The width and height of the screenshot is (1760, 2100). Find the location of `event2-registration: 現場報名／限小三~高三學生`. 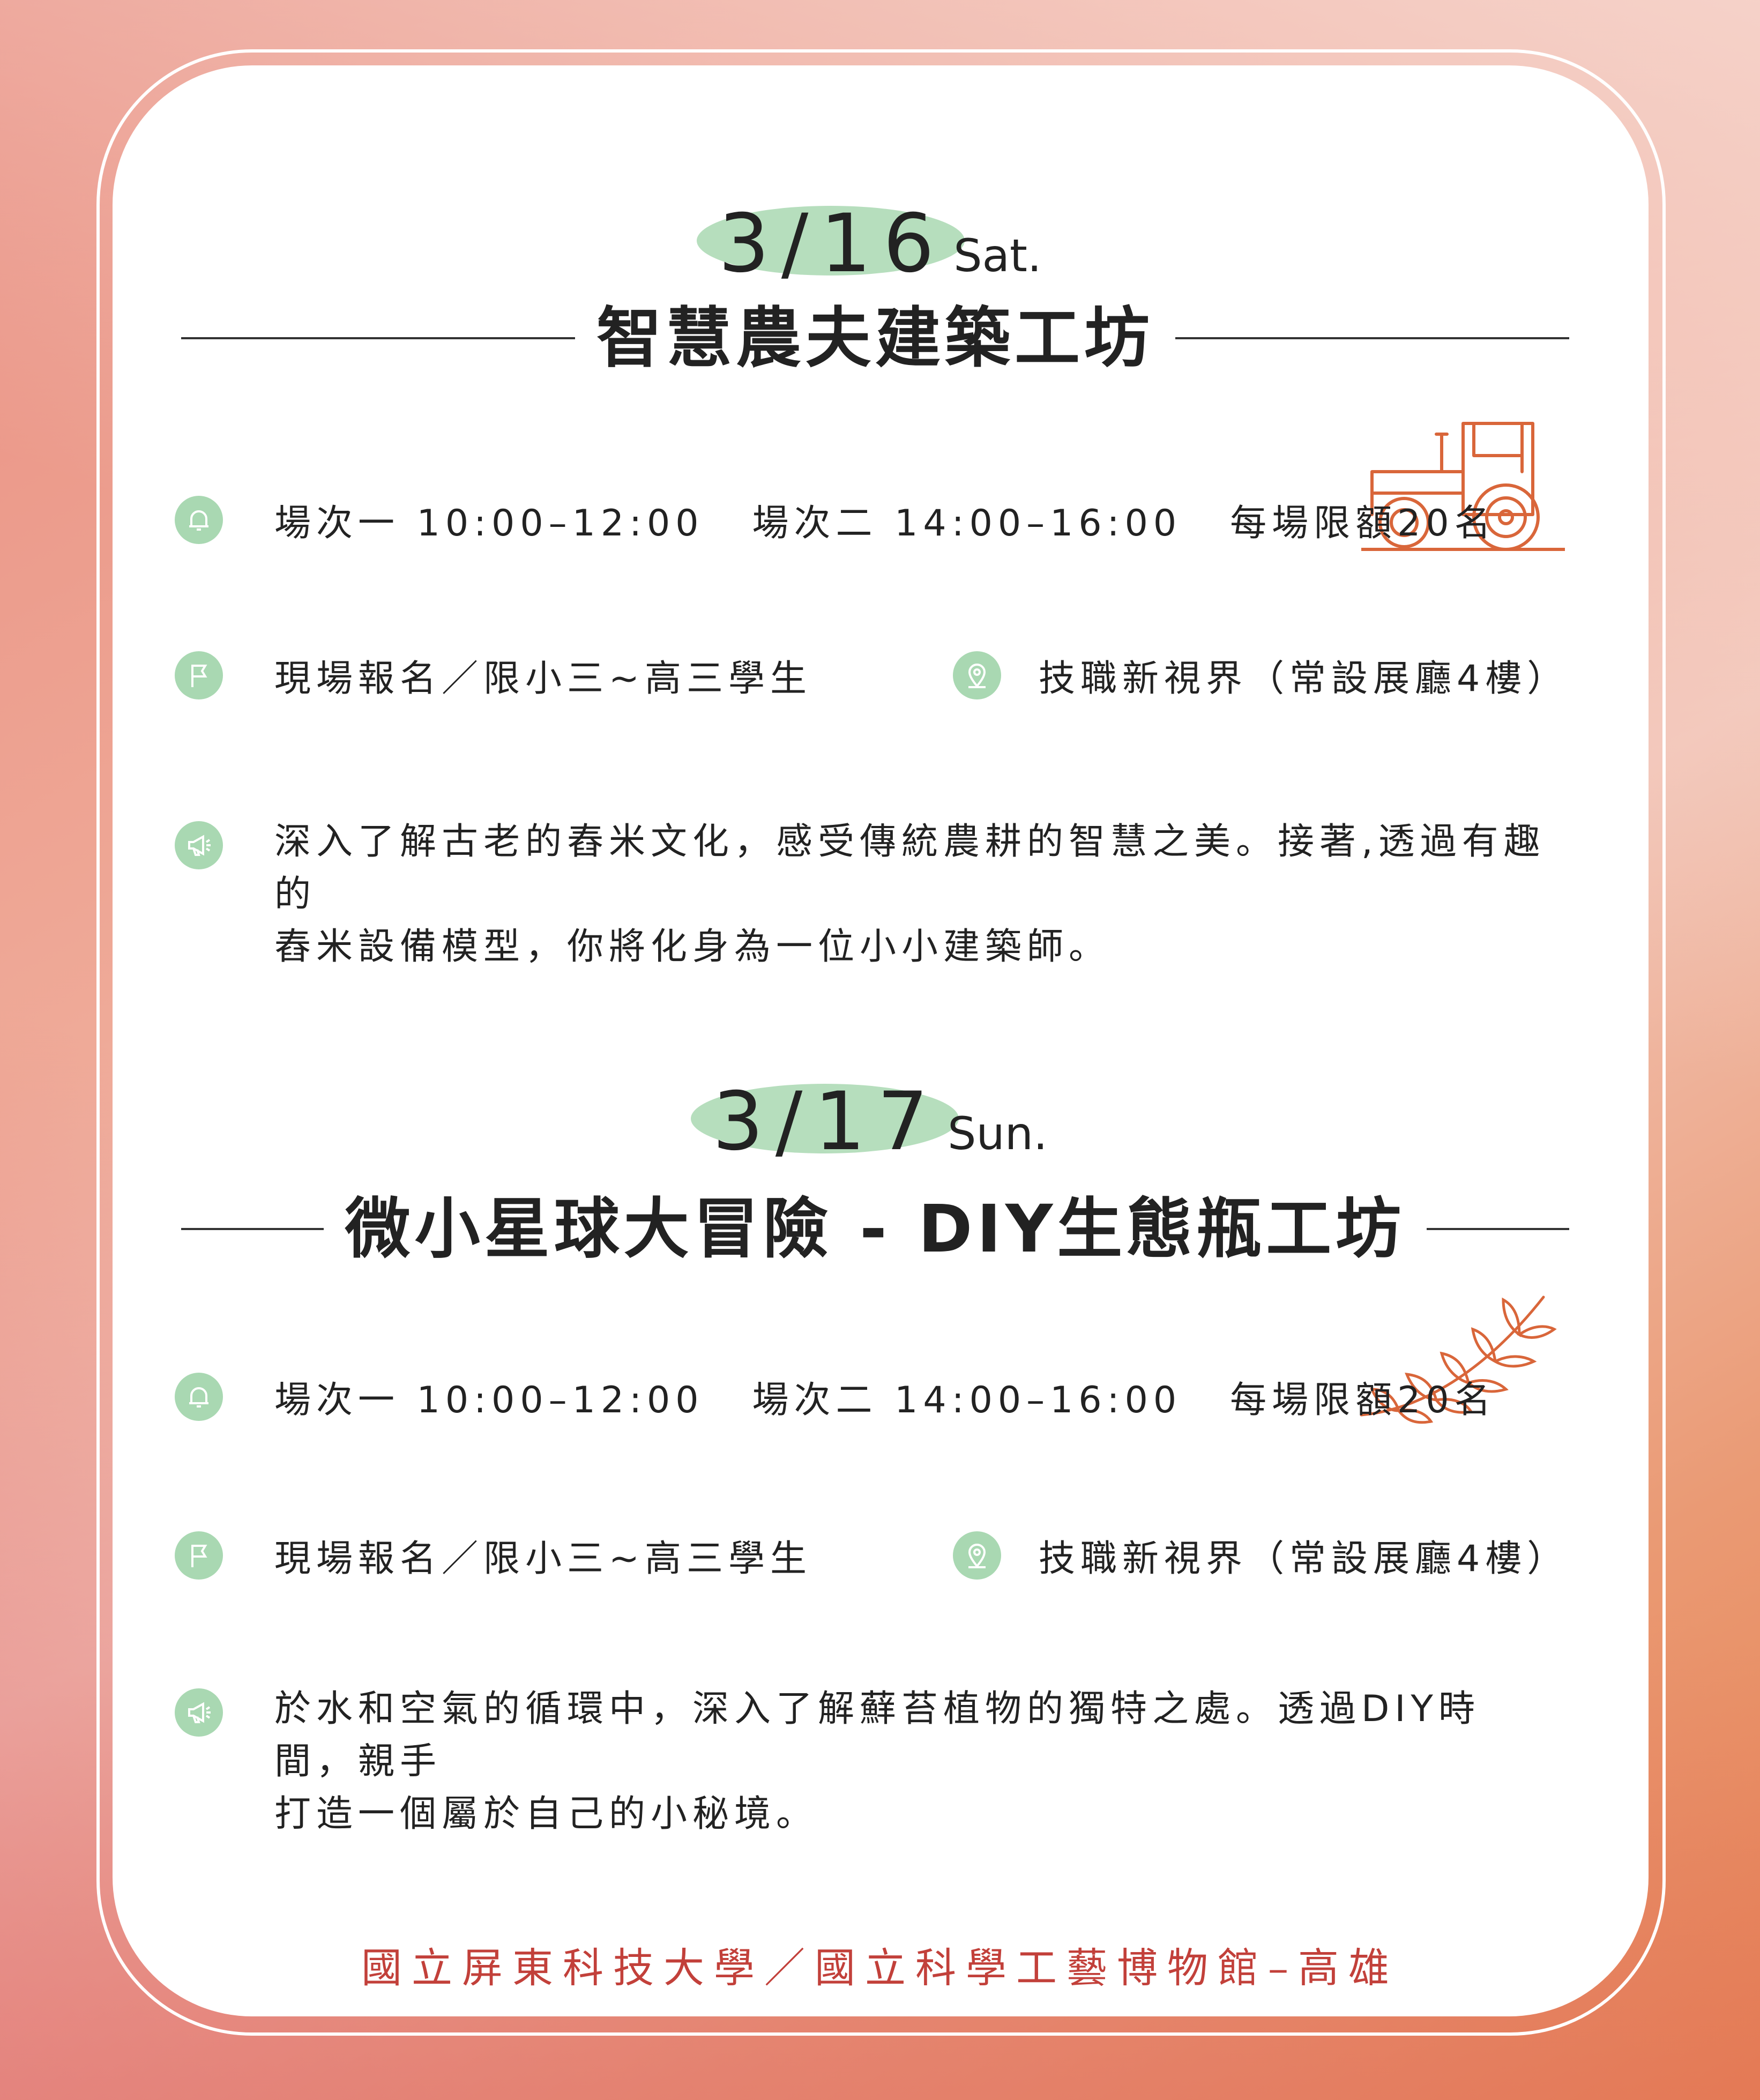

event2-registration: 現場報名／限小三~高三學生 is located at coordinates (543, 1559).